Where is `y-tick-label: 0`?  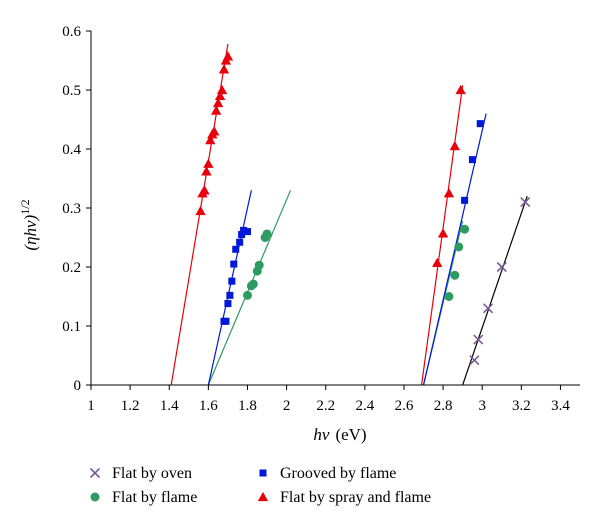 y-tick-label: 0 is located at coordinates (78, 386).